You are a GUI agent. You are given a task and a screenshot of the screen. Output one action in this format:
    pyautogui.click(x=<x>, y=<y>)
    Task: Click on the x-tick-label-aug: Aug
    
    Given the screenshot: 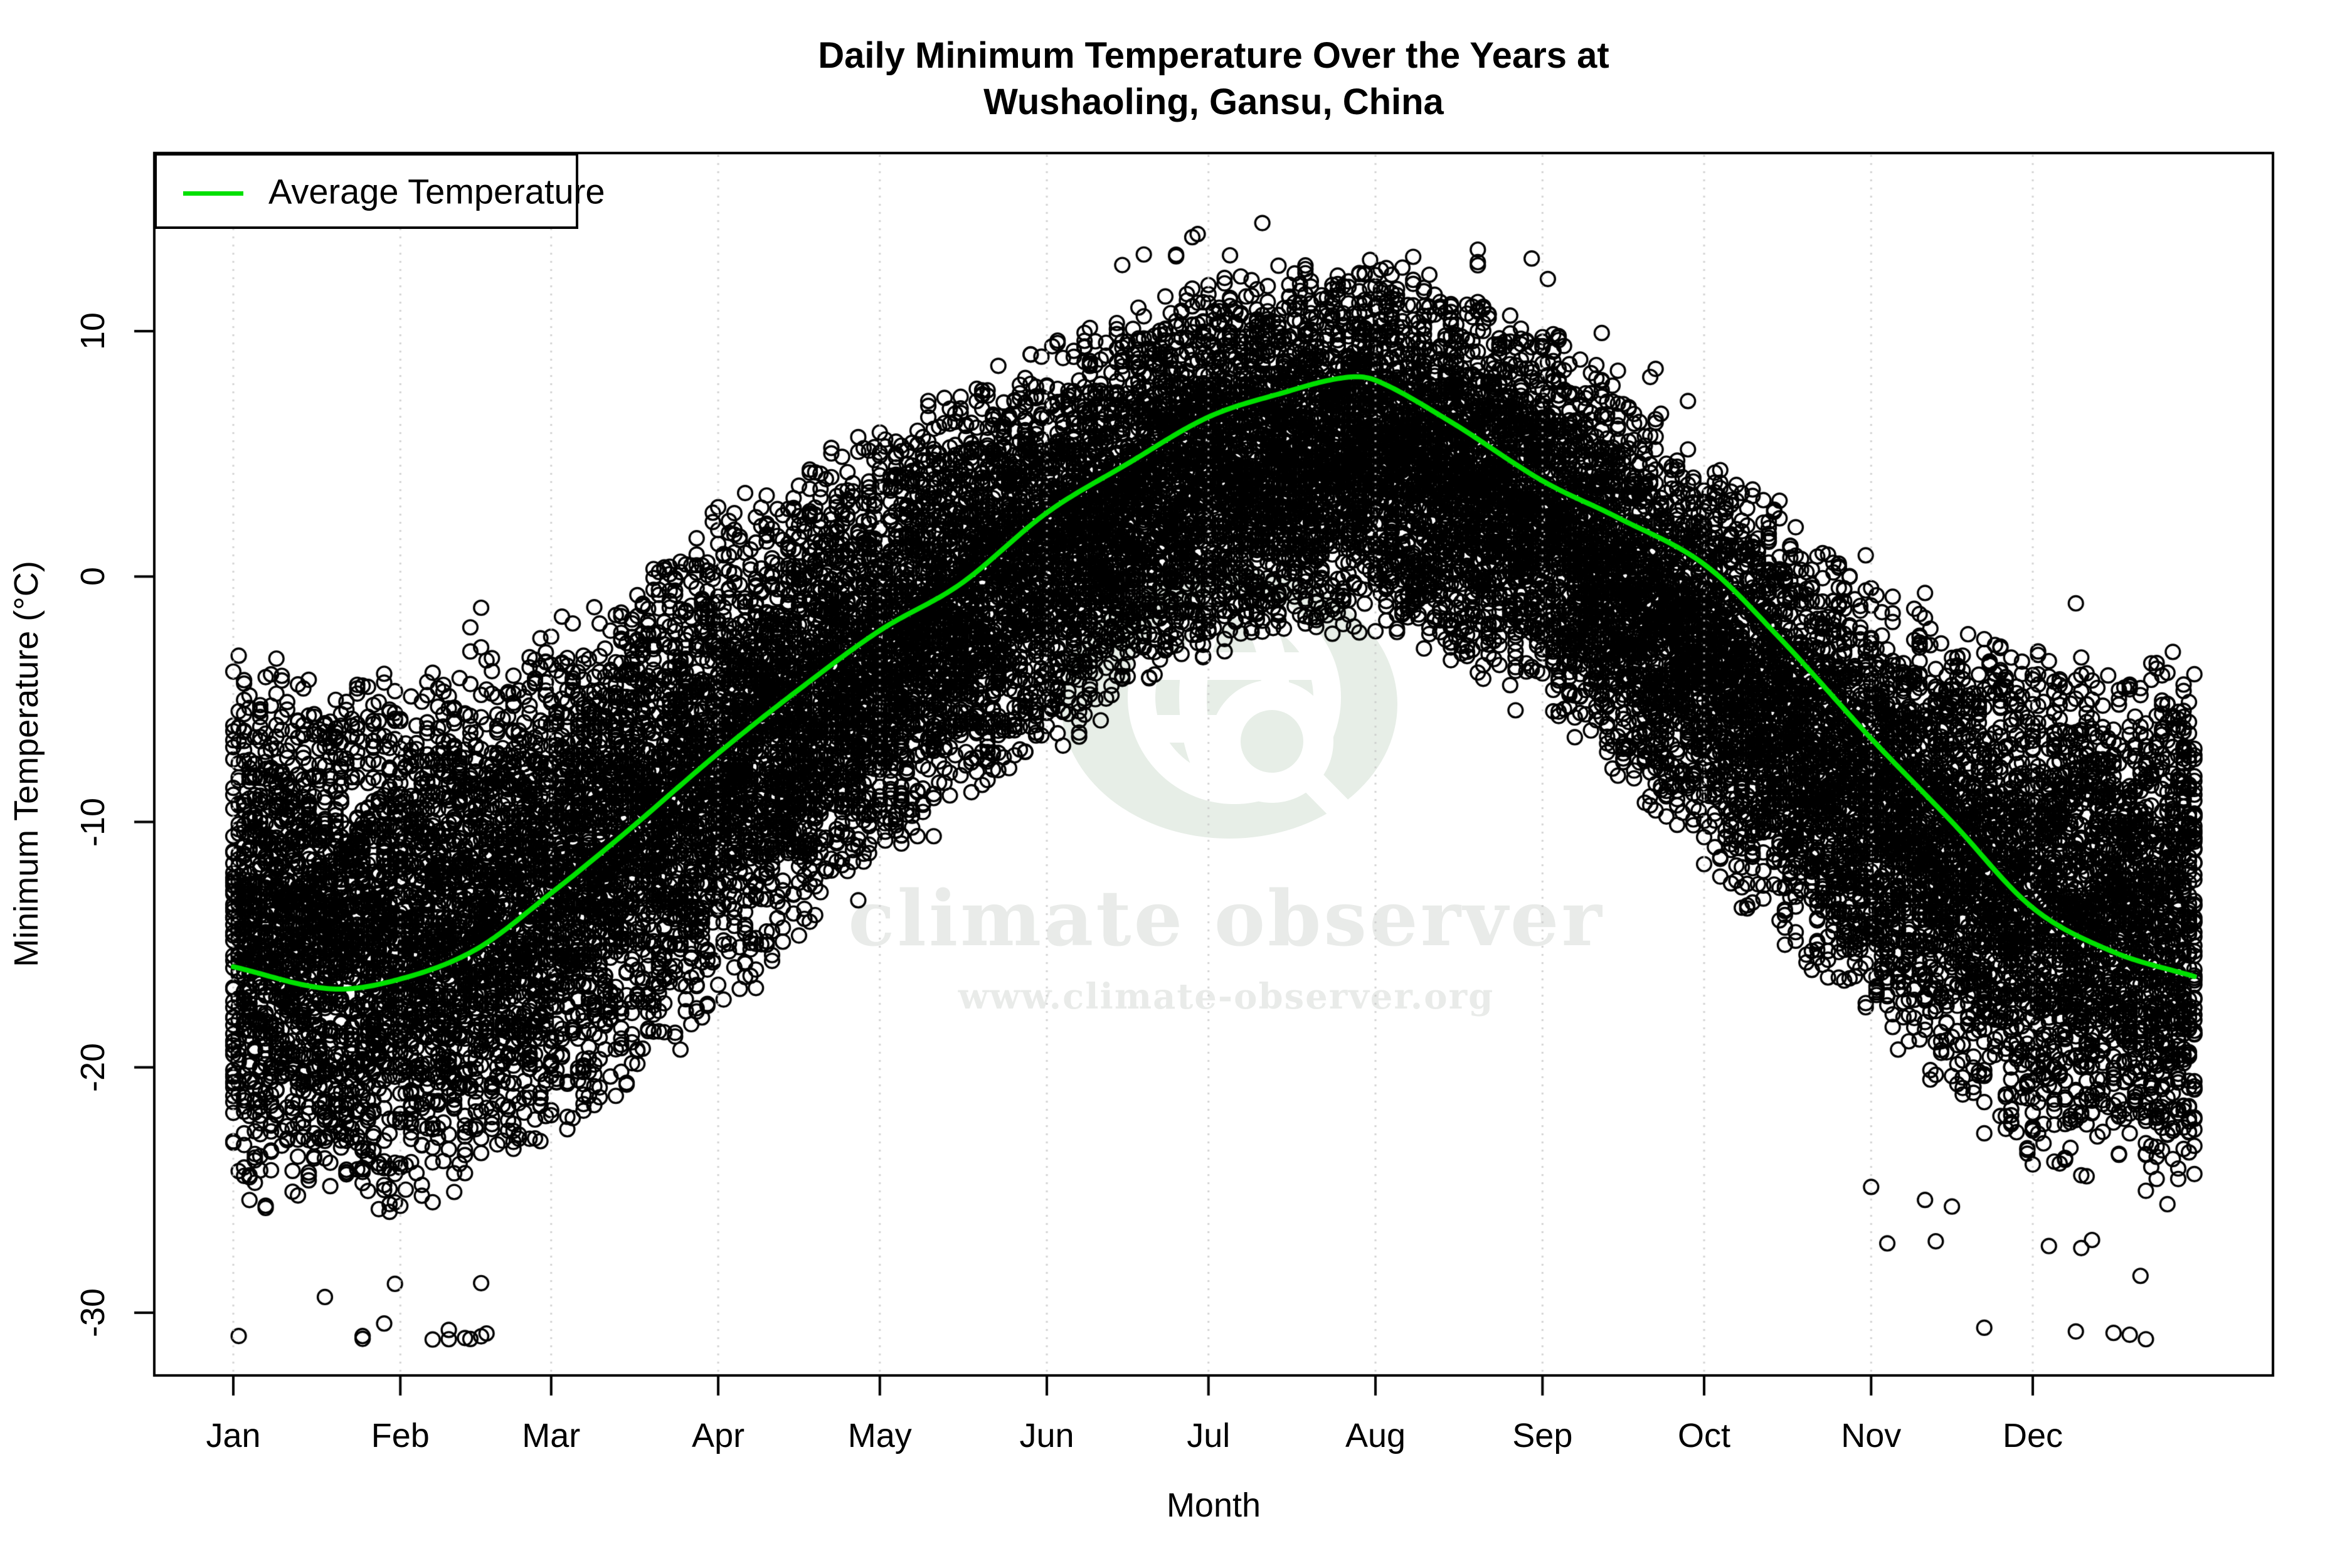 What is the action you would take?
    pyautogui.click(x=1375, y=1435)
    